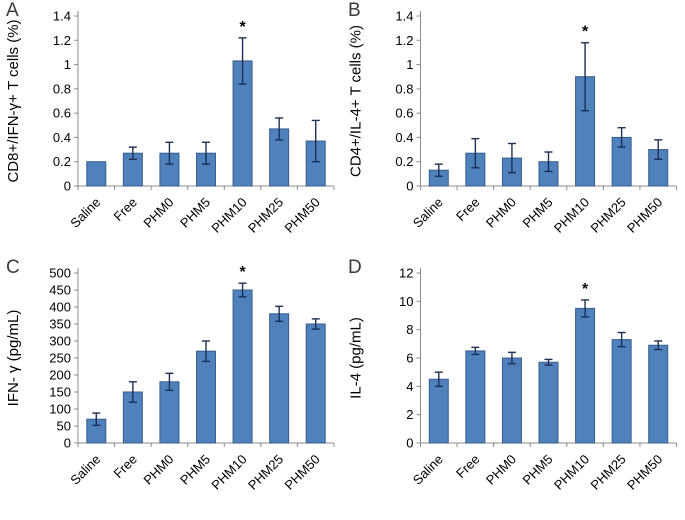 The height and width of the screenshot is (520, 685). Describe the element at coordinates (356, 101) in the screenshot. I see `y-axis-label: CD4+/IL-4+ T cells (%)` at that location.